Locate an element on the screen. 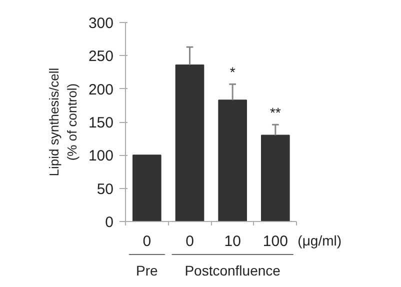  y-tick-label: 0 is located at coordinates (109, 222).